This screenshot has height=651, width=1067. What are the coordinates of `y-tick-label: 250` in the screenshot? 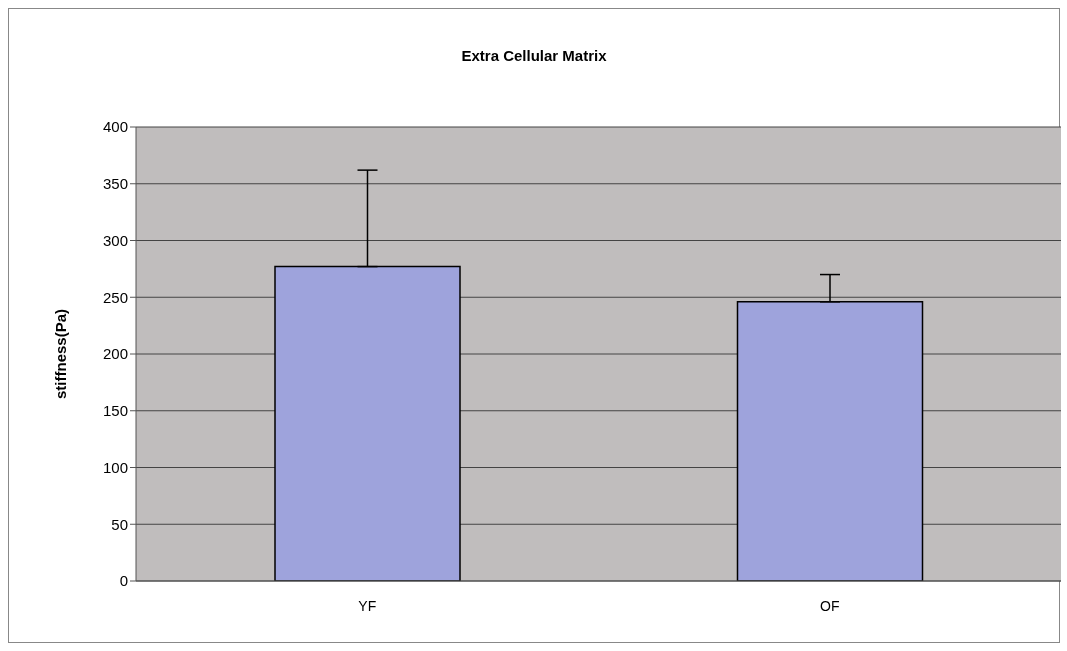 It's located at (115, 297).